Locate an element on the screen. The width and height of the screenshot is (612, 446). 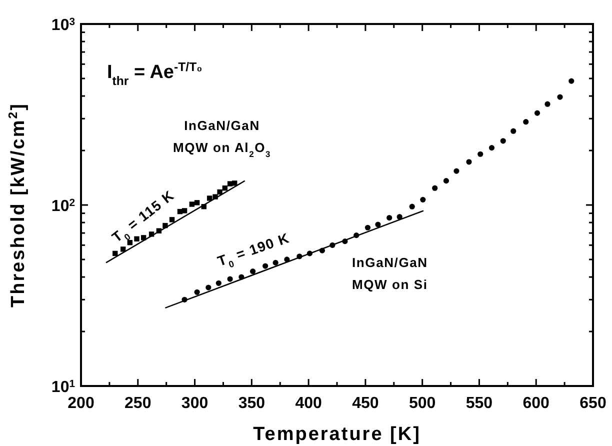
y-tick-label: 10$^{3}$ is located at coordinates (63, 25).